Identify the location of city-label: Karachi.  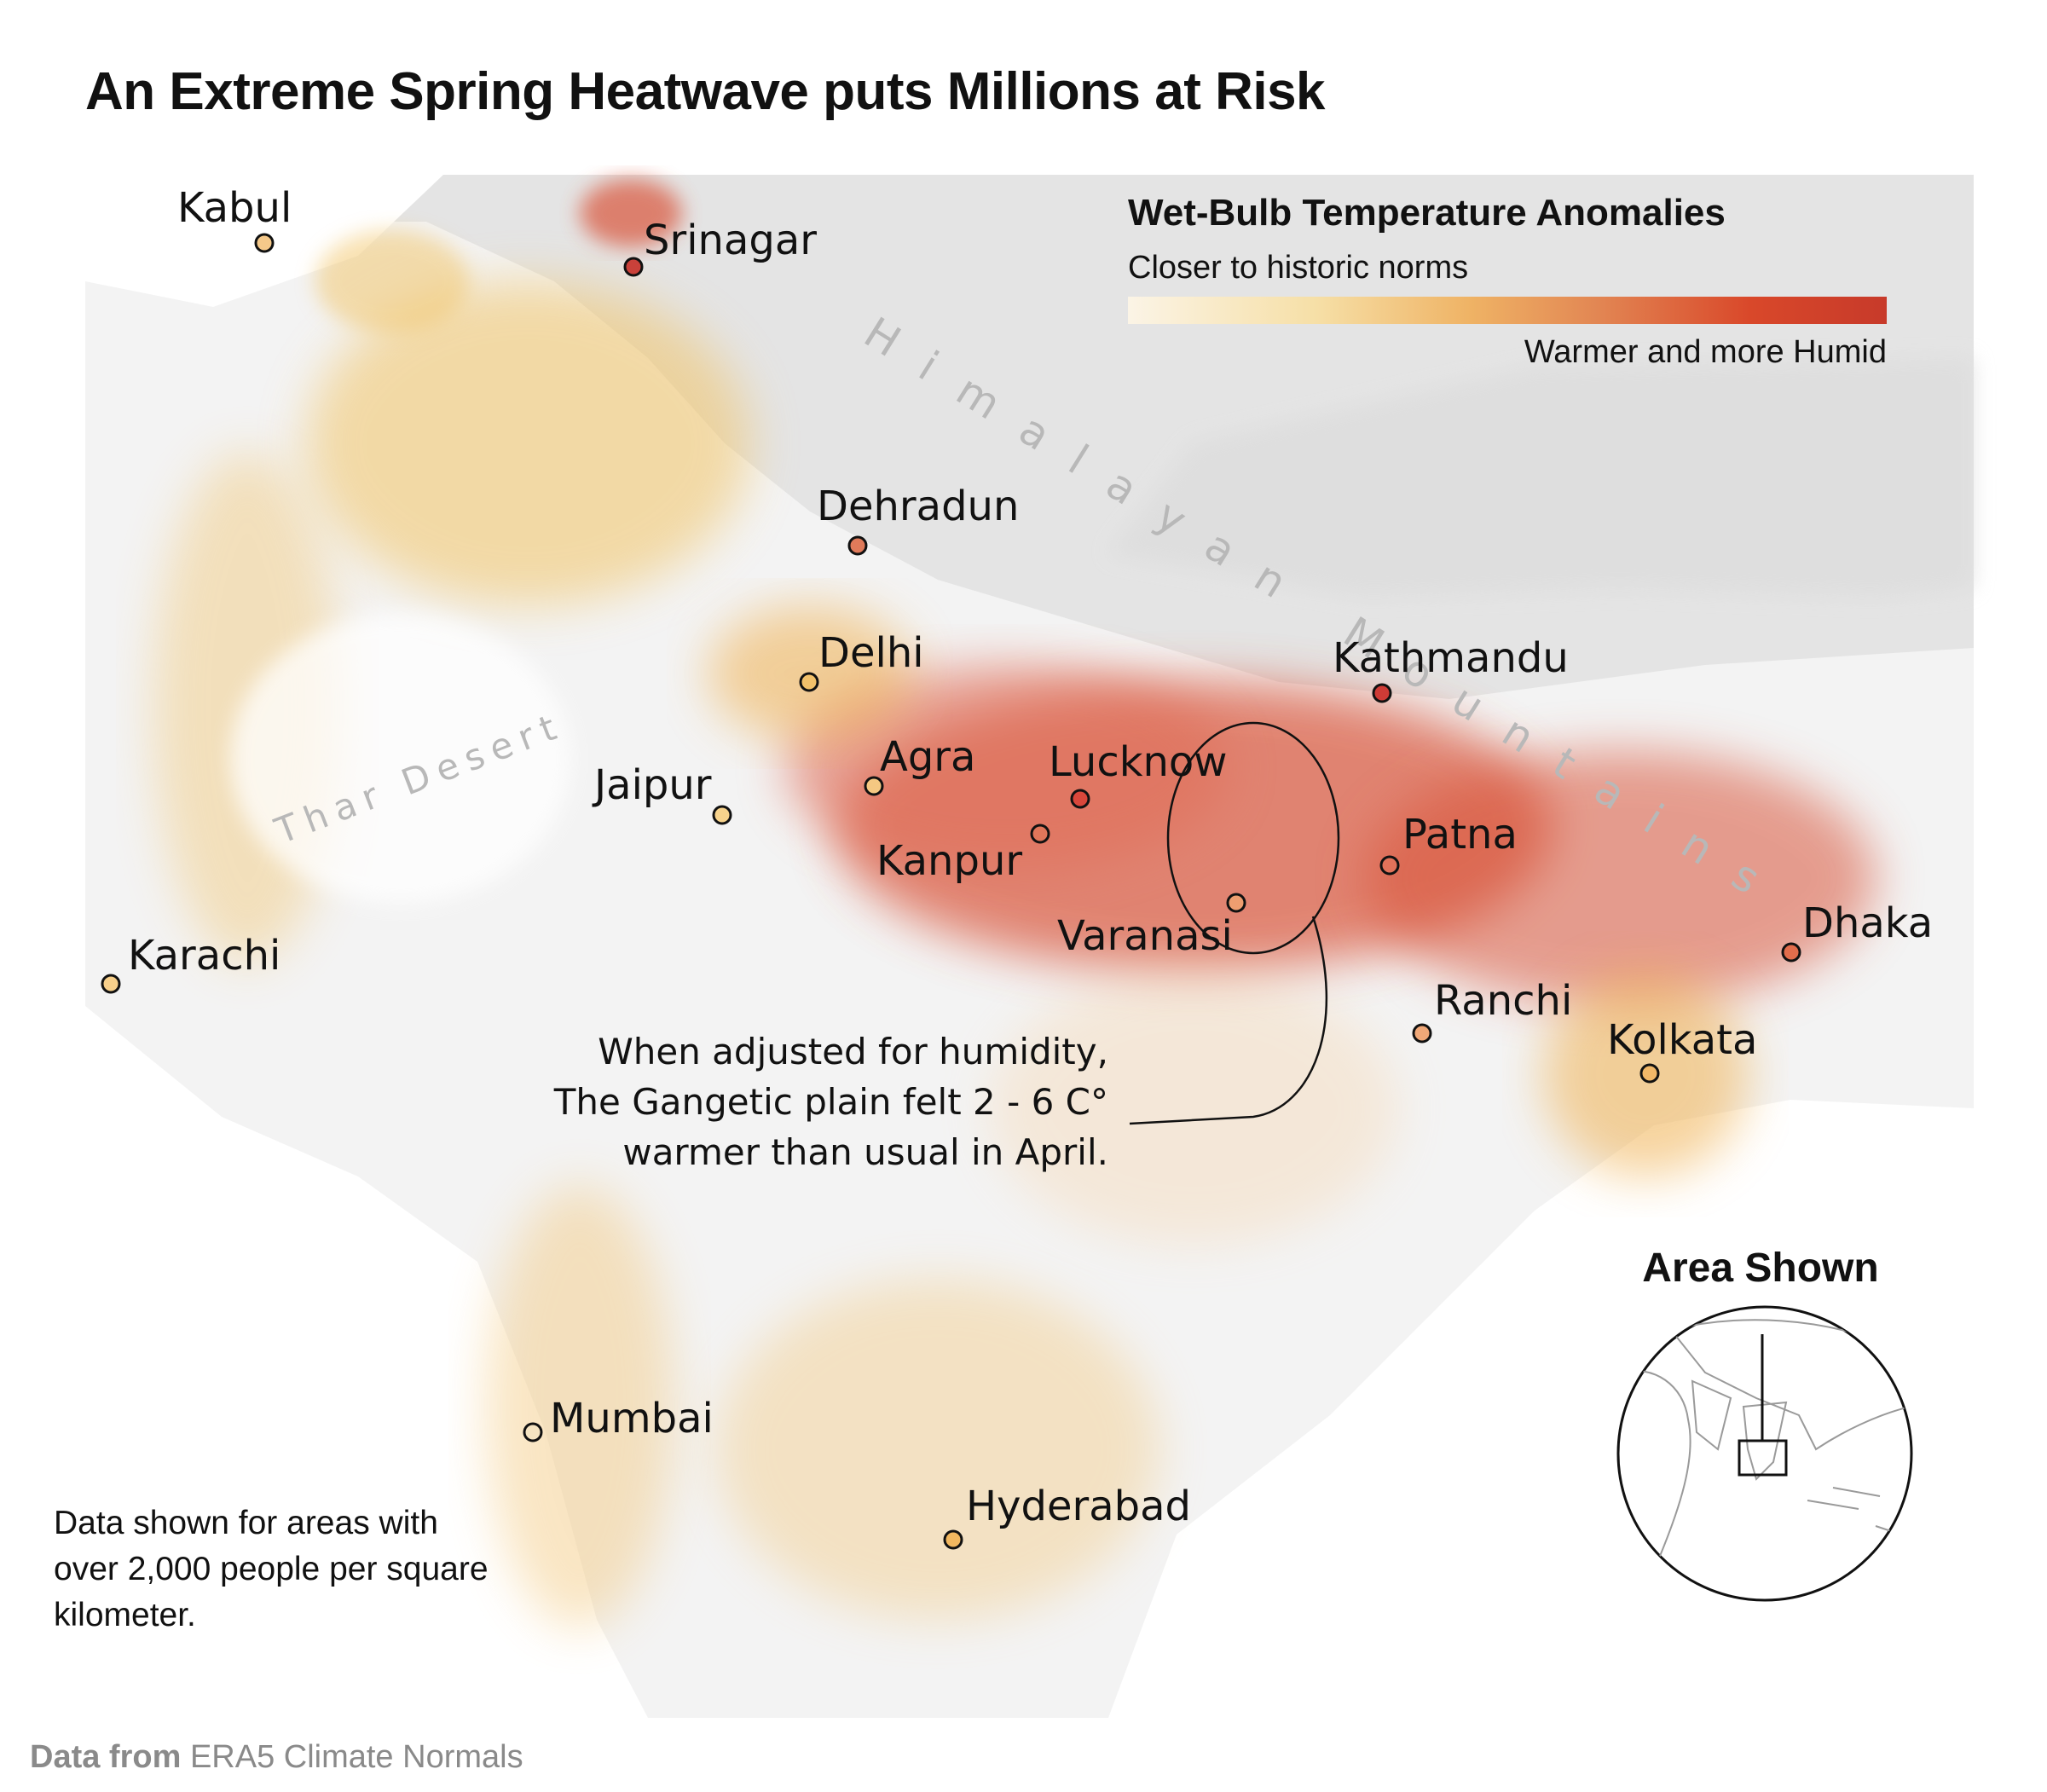
(204, 956).